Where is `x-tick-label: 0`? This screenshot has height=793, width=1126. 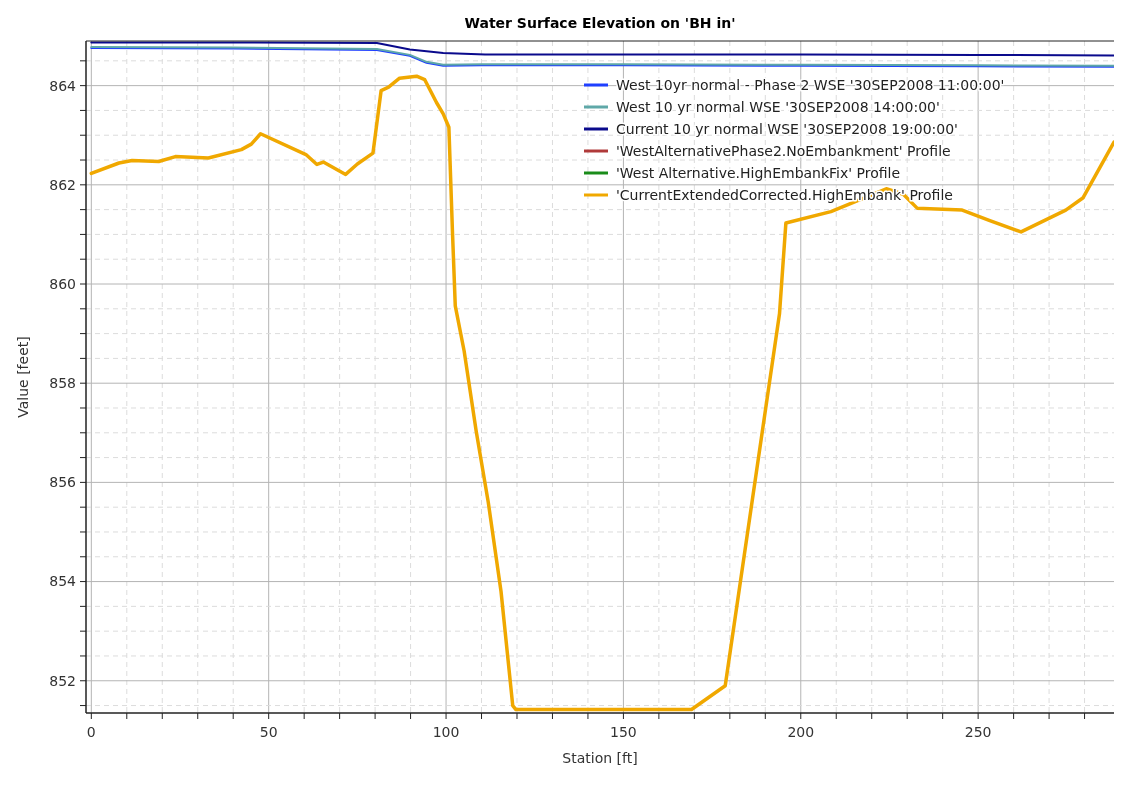
x-tick-label: 0 is located at coordinates (91, 732).